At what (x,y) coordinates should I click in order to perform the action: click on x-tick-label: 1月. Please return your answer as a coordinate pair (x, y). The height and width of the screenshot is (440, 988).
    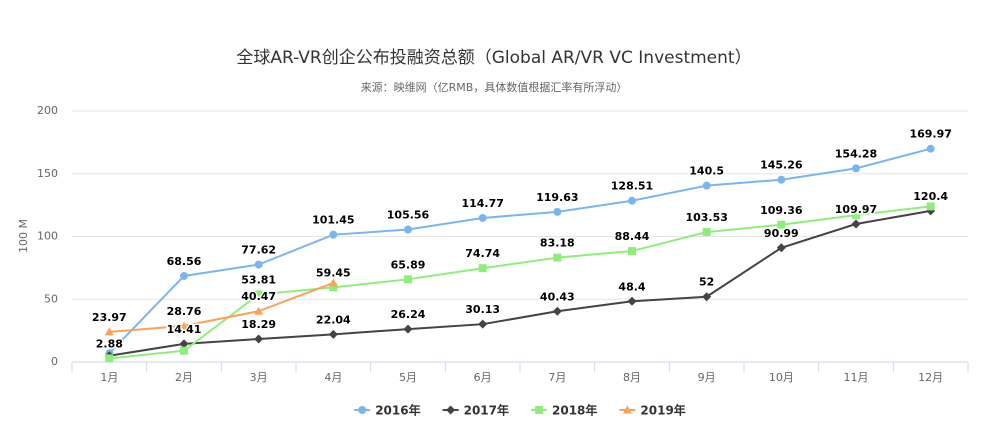
    Looking at the image, I should click on (109, 377).